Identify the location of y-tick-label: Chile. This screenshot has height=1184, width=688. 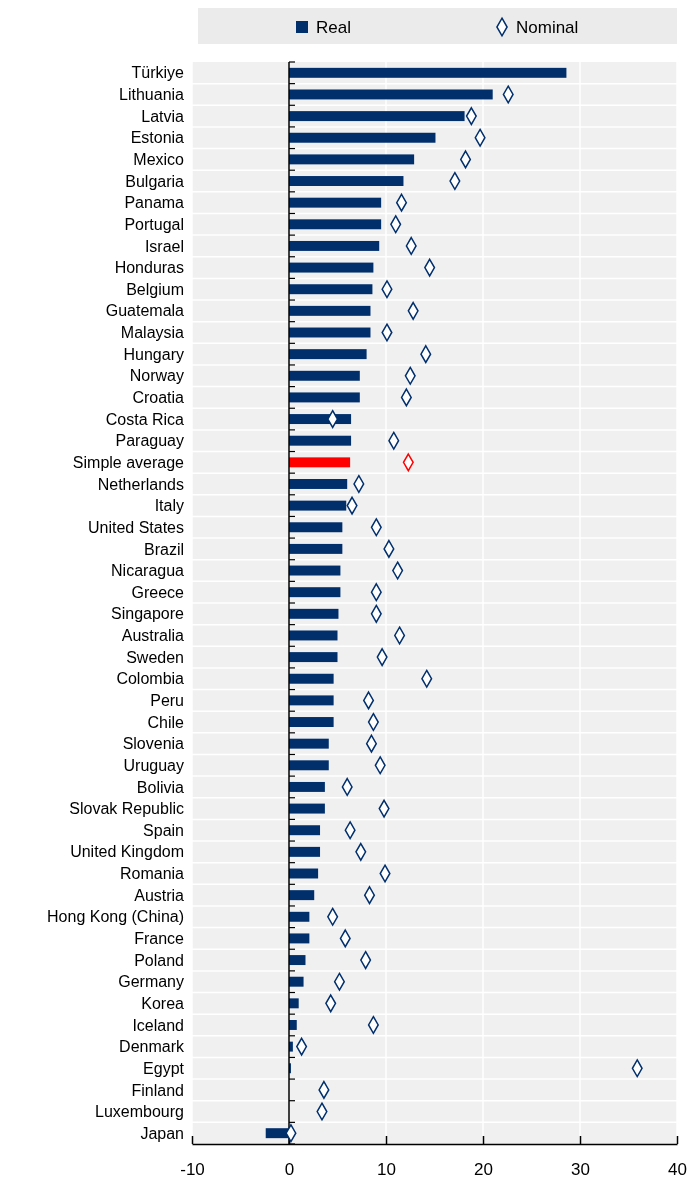
(166, 722).